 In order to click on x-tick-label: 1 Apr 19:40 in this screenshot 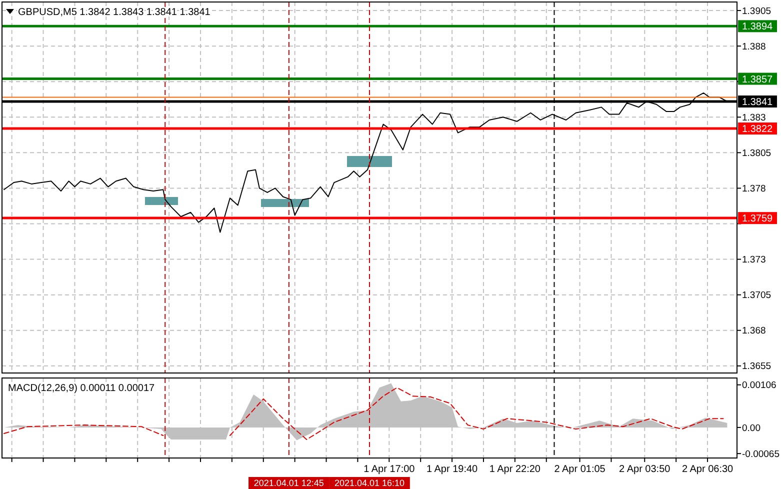, I will do `click(452, 469)`.